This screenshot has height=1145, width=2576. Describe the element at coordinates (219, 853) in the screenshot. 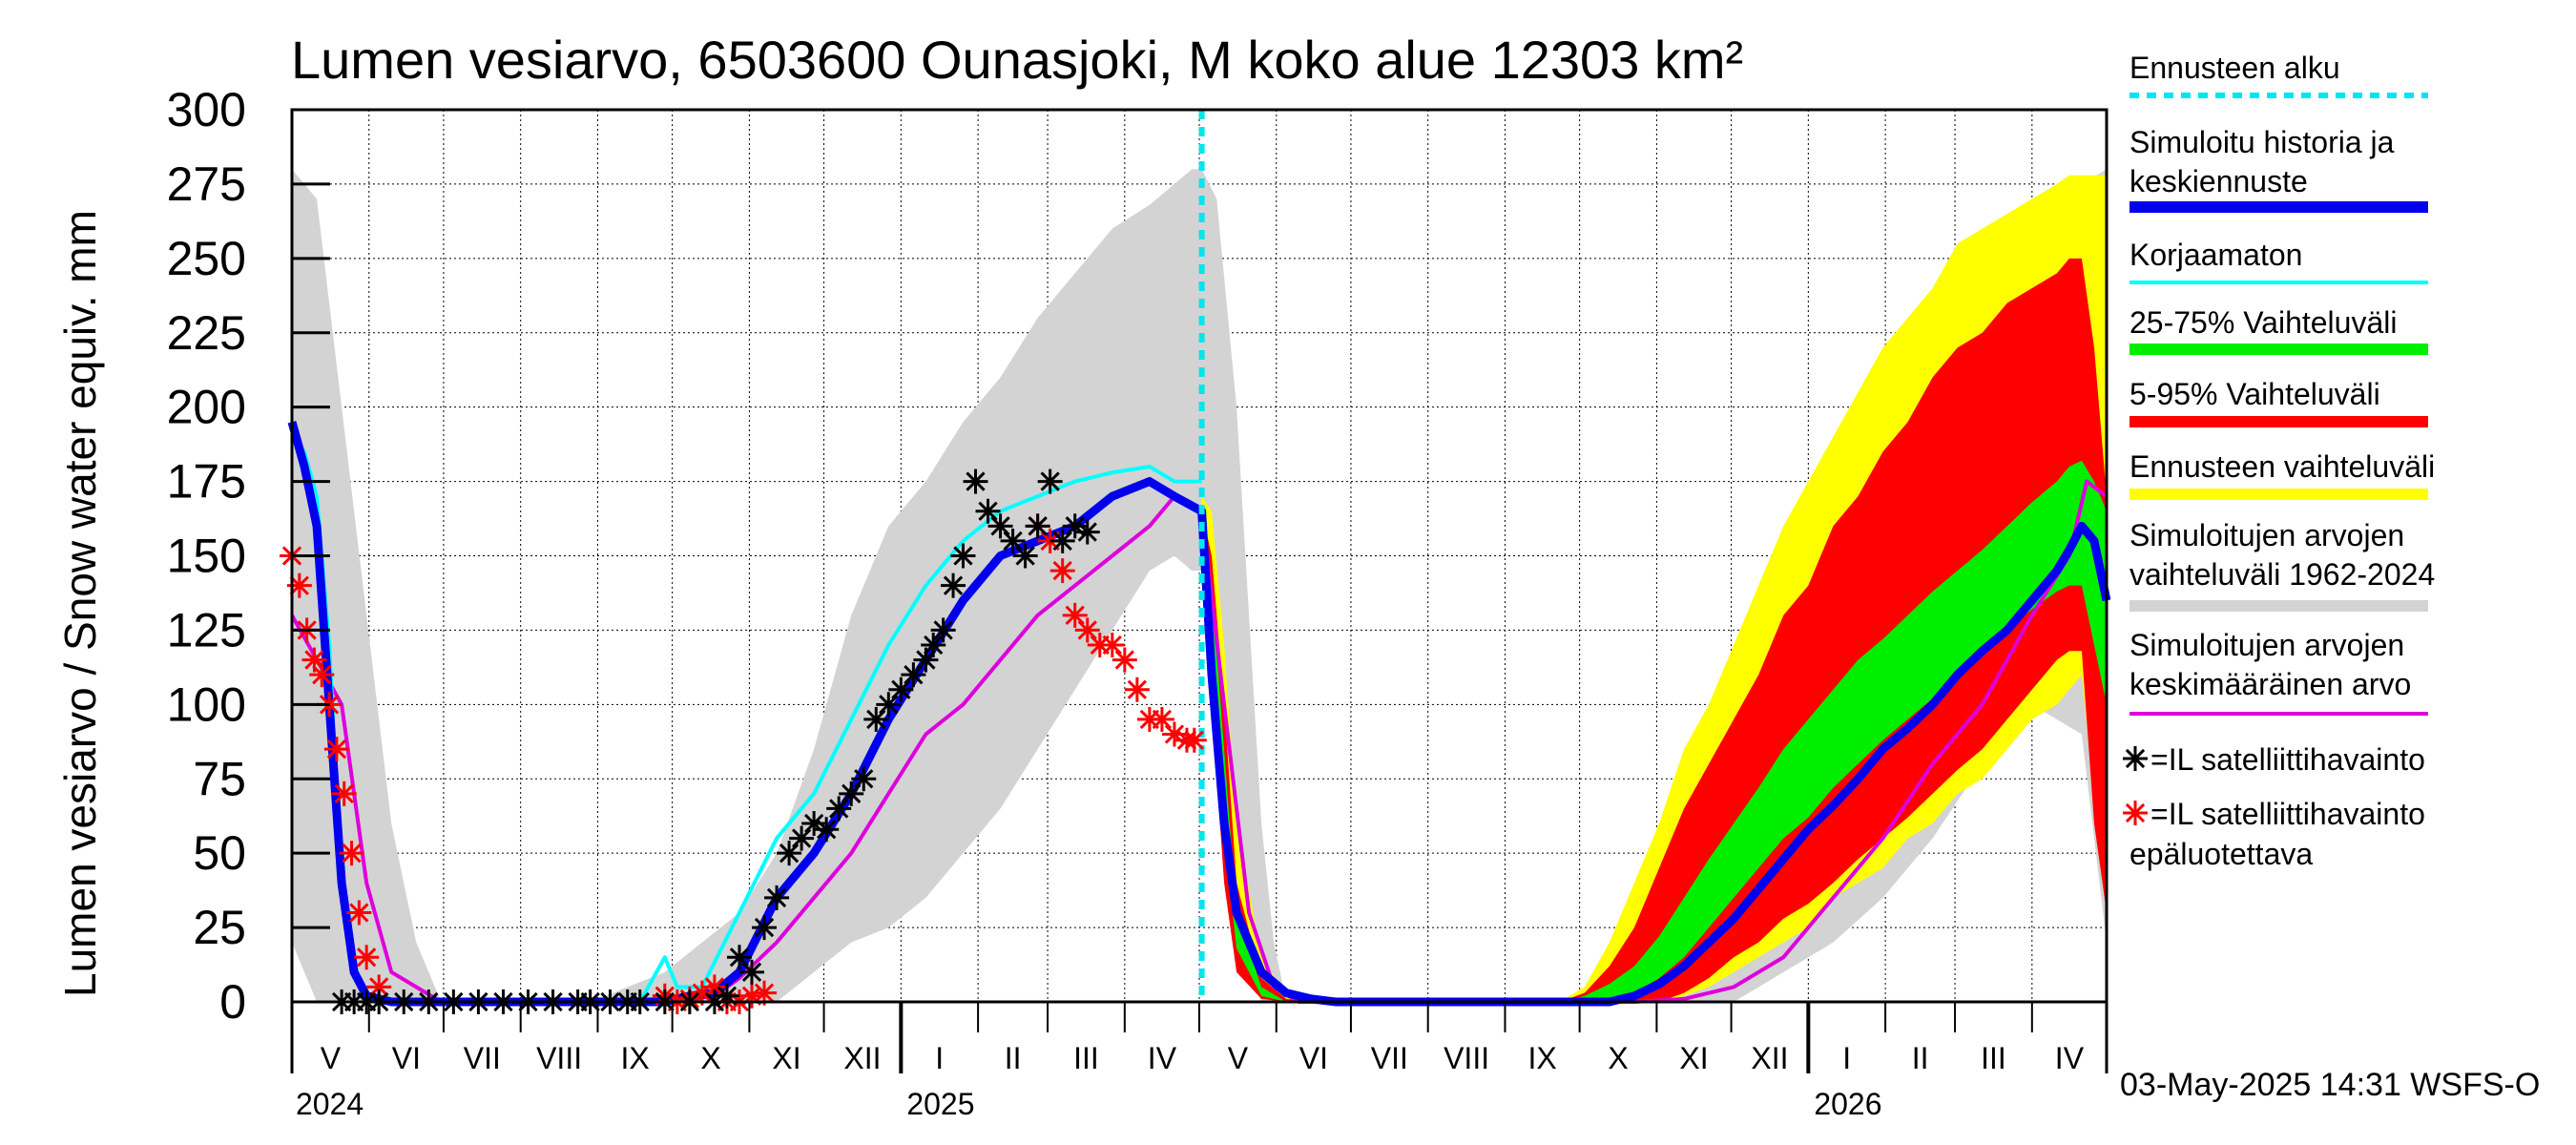

I see `y-tick-label: 50` at that location.